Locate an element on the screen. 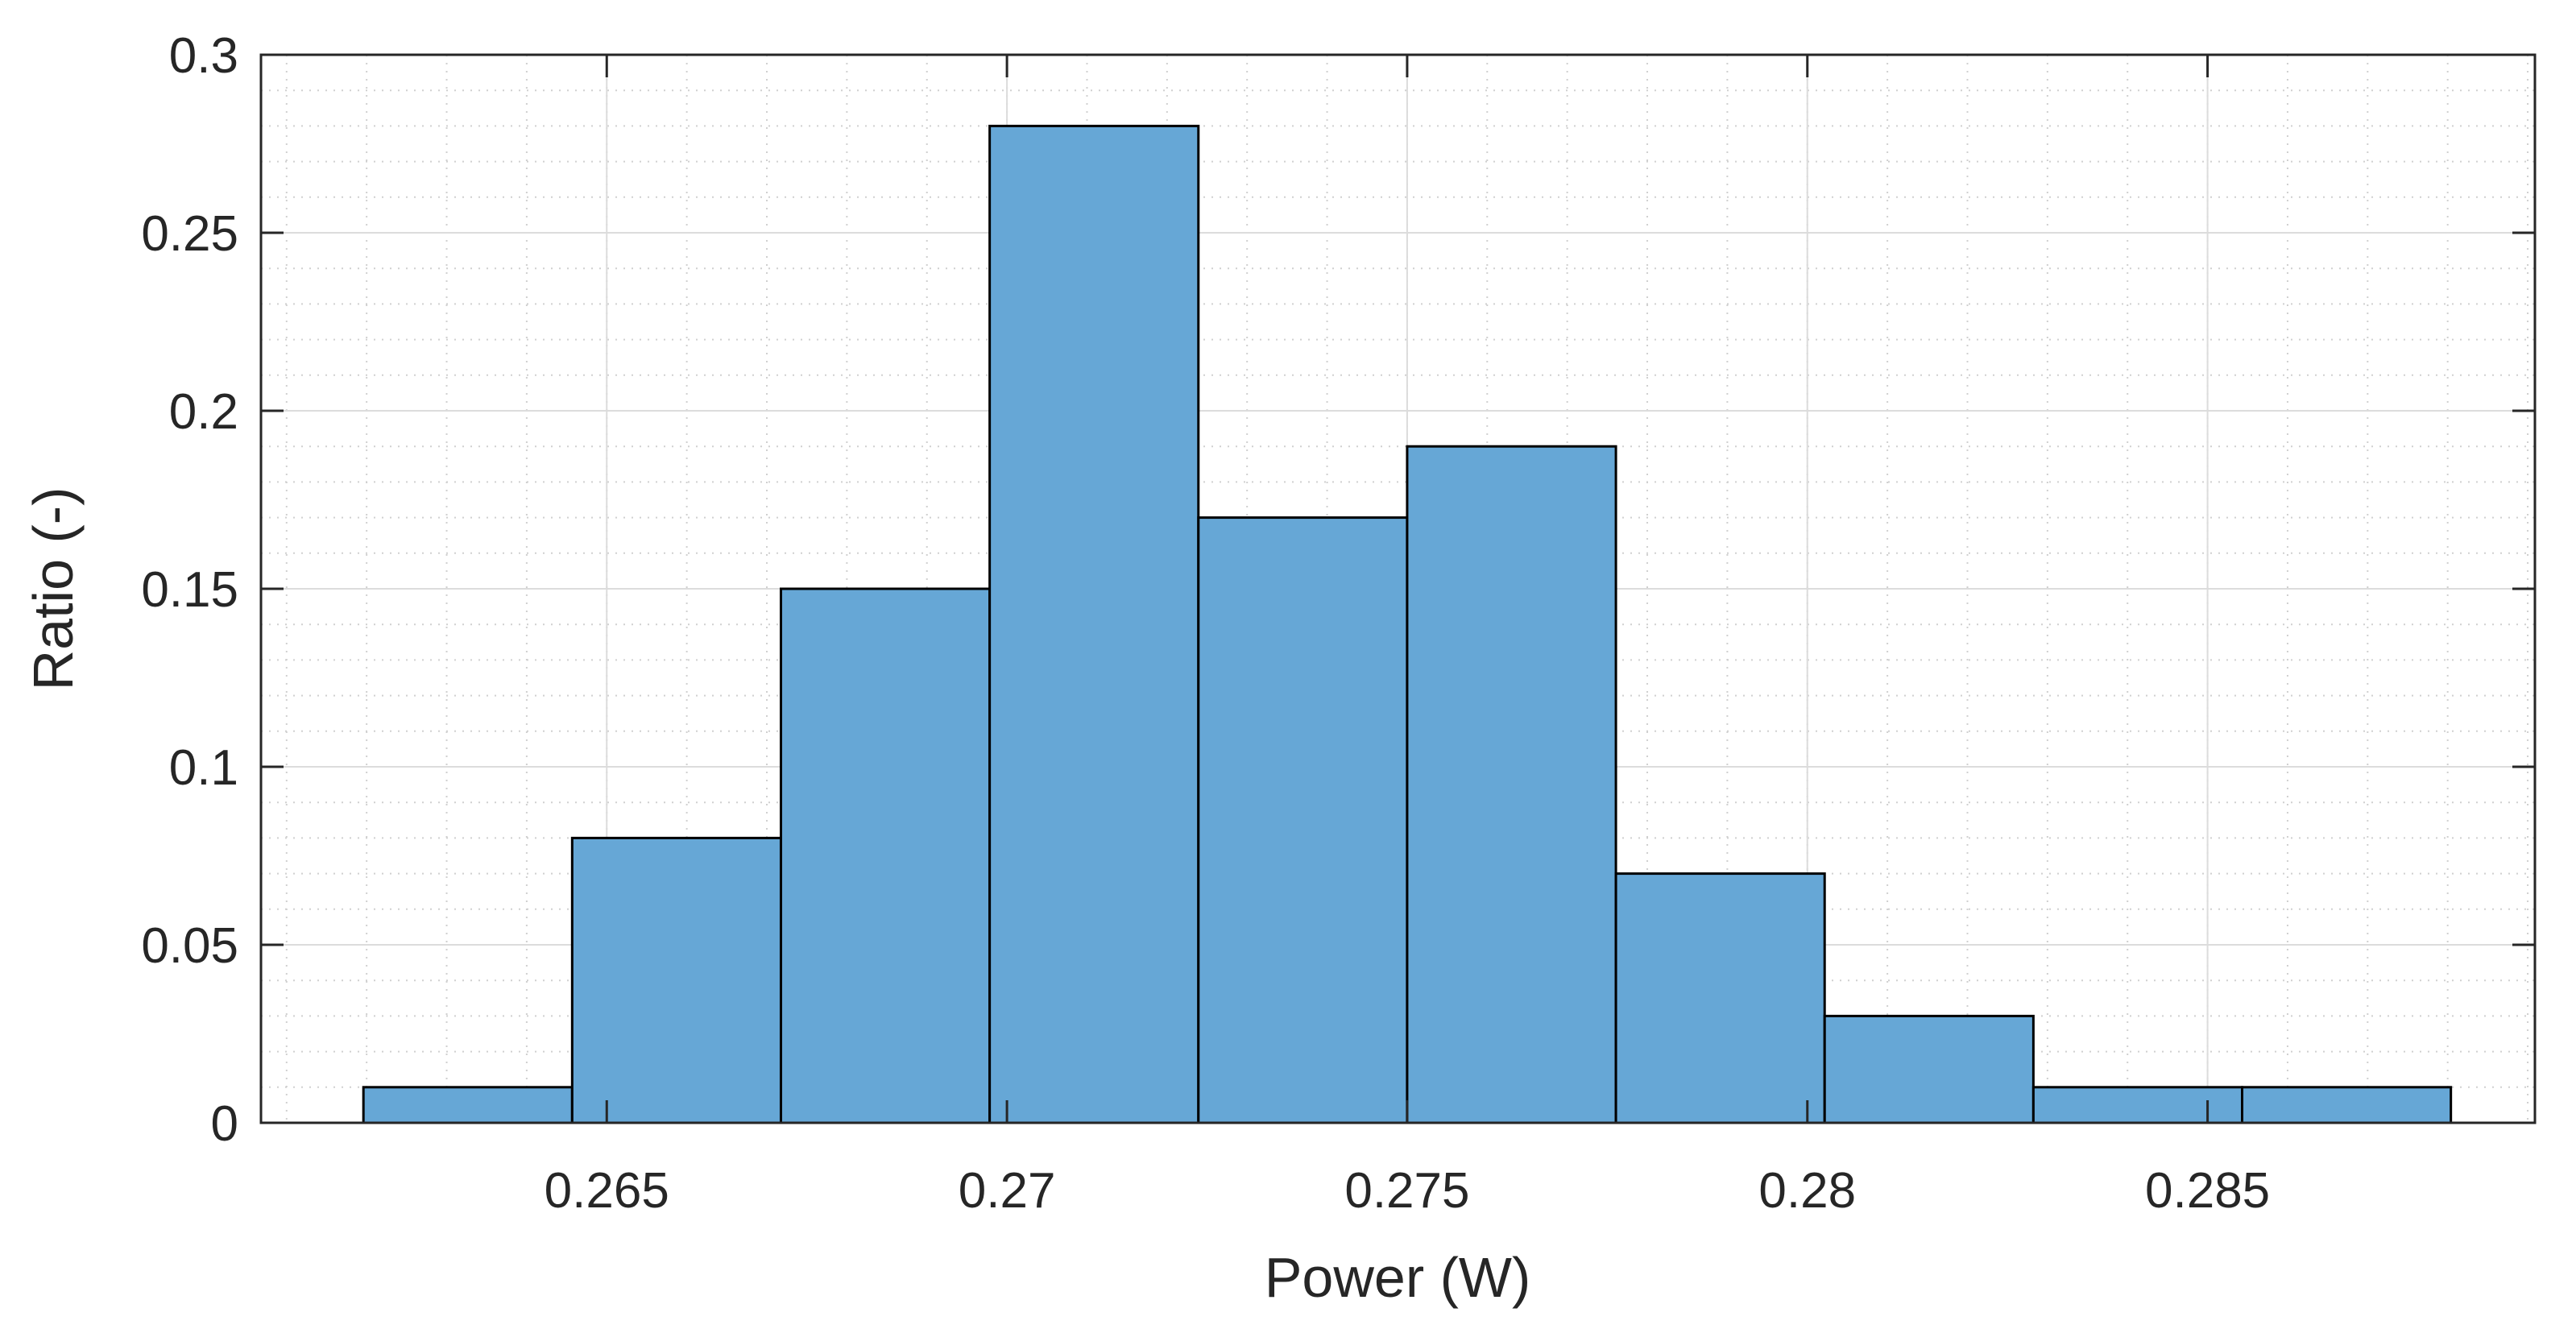 The image size is (2576, 1329). y-tick-label: 0.15 is located at coordinates (189, 590).